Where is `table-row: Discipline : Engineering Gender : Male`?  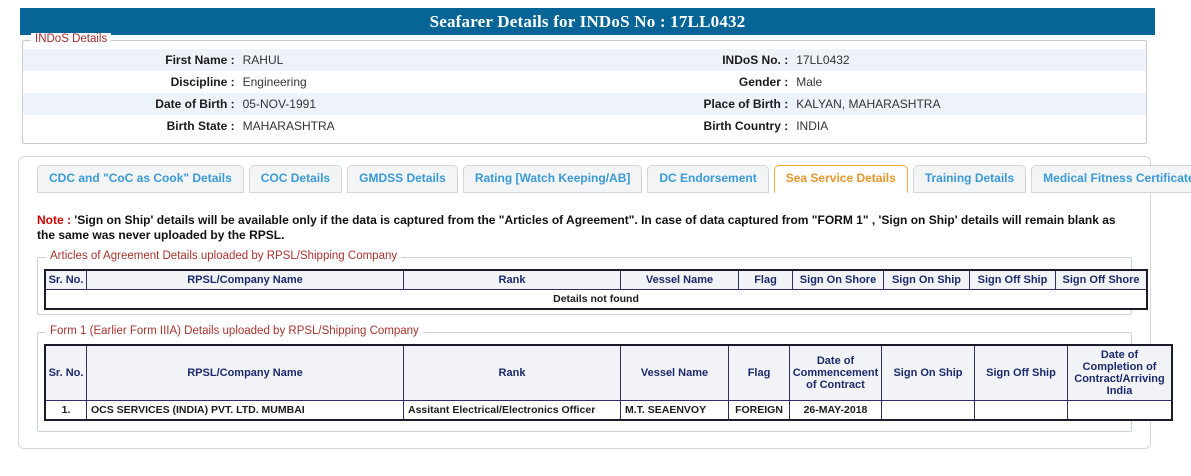 table-row: Discipline : Engineering Gender : Male is located at coordinates (584, 82).